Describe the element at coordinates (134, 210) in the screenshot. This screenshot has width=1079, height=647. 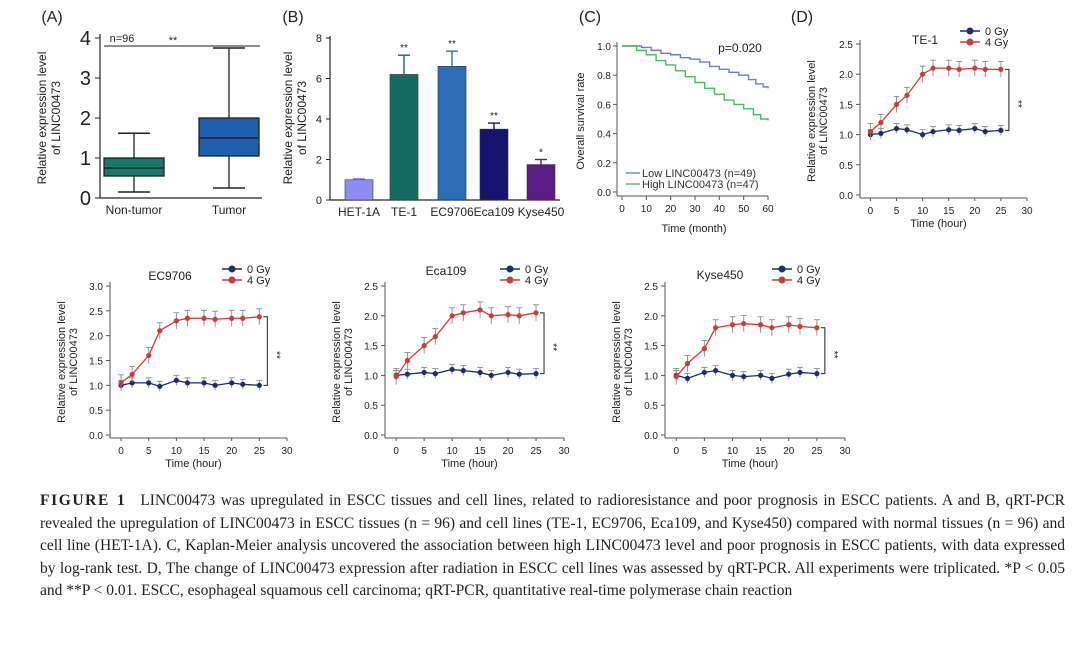
I see `category-label: Non-tumor` at that location.